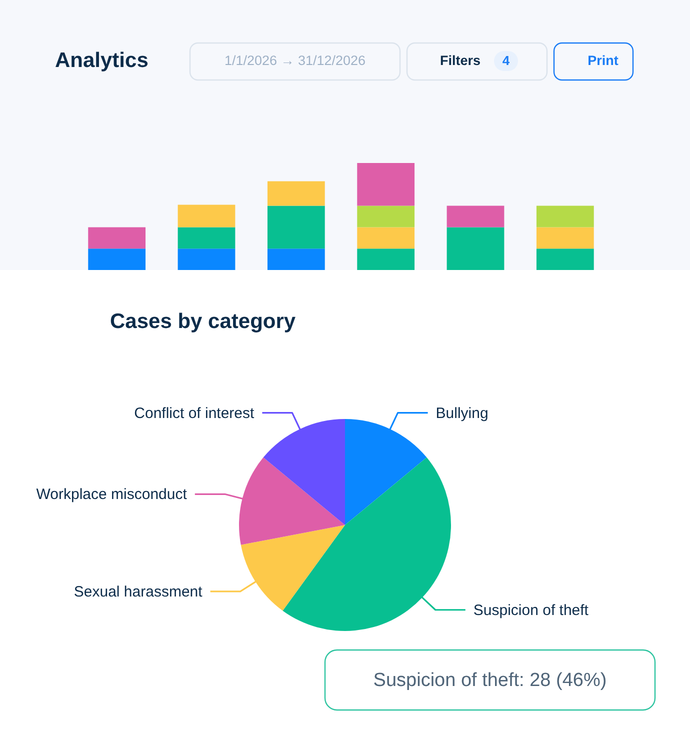 The width and height of the screenshot is (690, 732). I want to click on slice-label: Sexual harassment, so click(139, 591).